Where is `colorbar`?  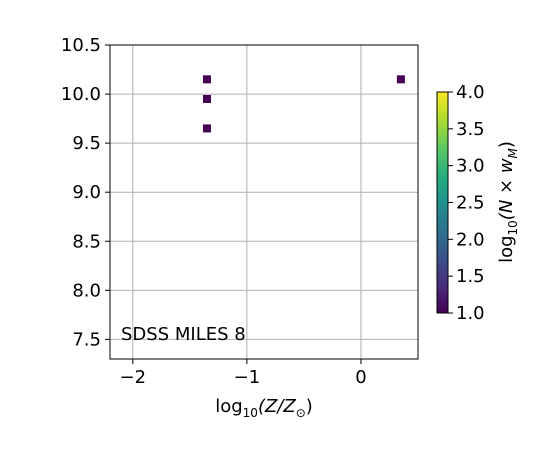
colorbar is located at coordinates (442, 202).